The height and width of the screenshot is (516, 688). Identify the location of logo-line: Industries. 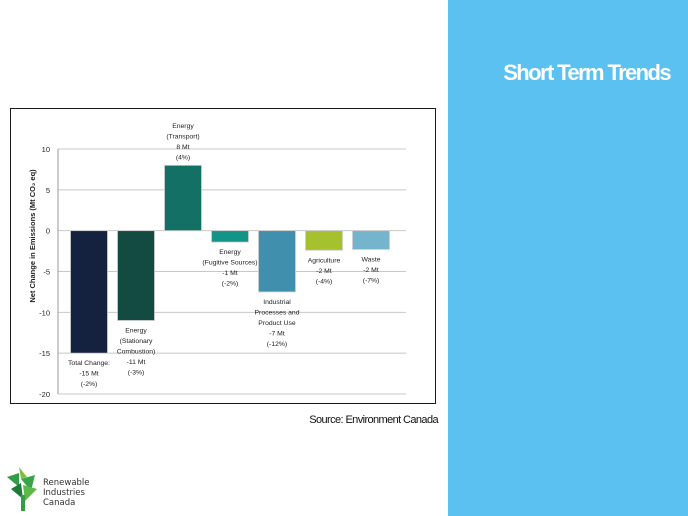
(64, 493).